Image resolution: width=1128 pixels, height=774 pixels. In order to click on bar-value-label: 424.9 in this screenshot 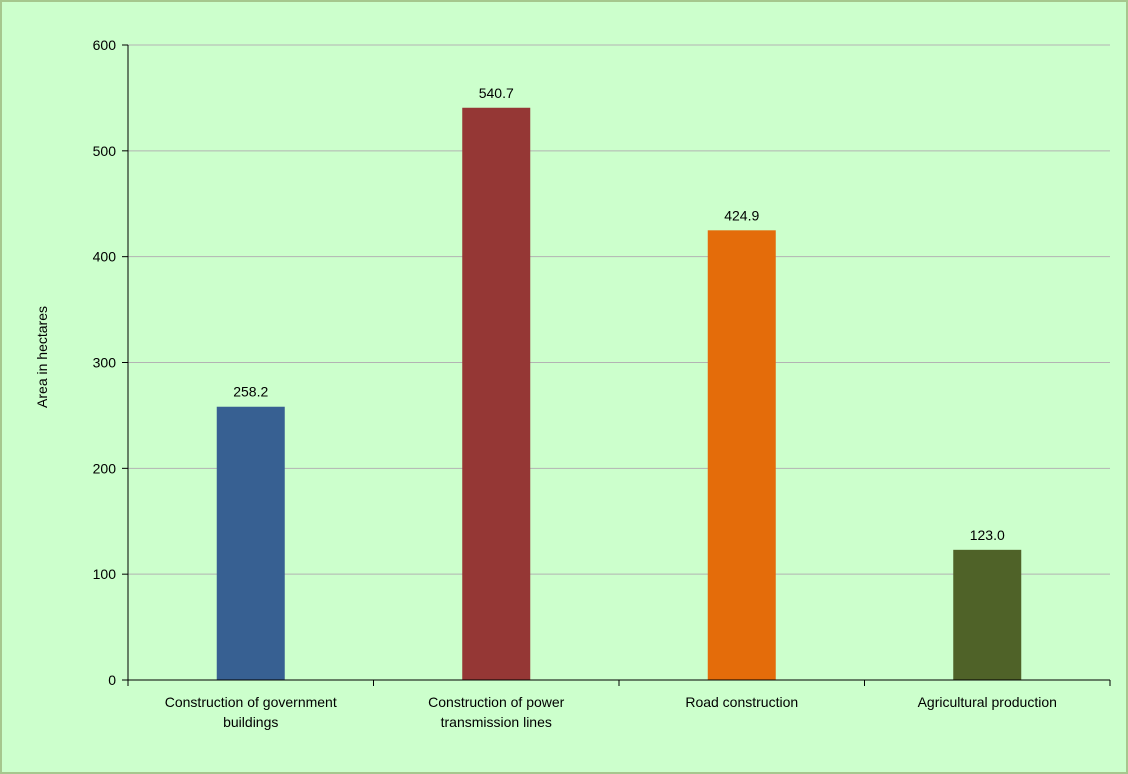, I will do `click(741, 215)`.